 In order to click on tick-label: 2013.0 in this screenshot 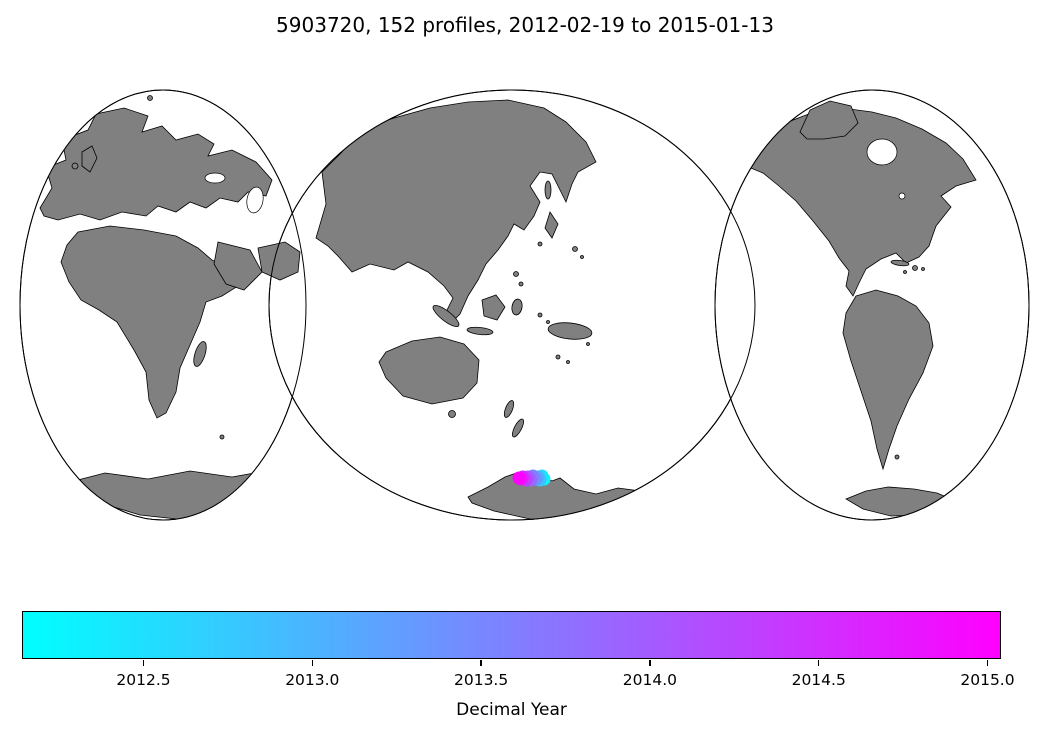, I will do `click(312, 680)`.